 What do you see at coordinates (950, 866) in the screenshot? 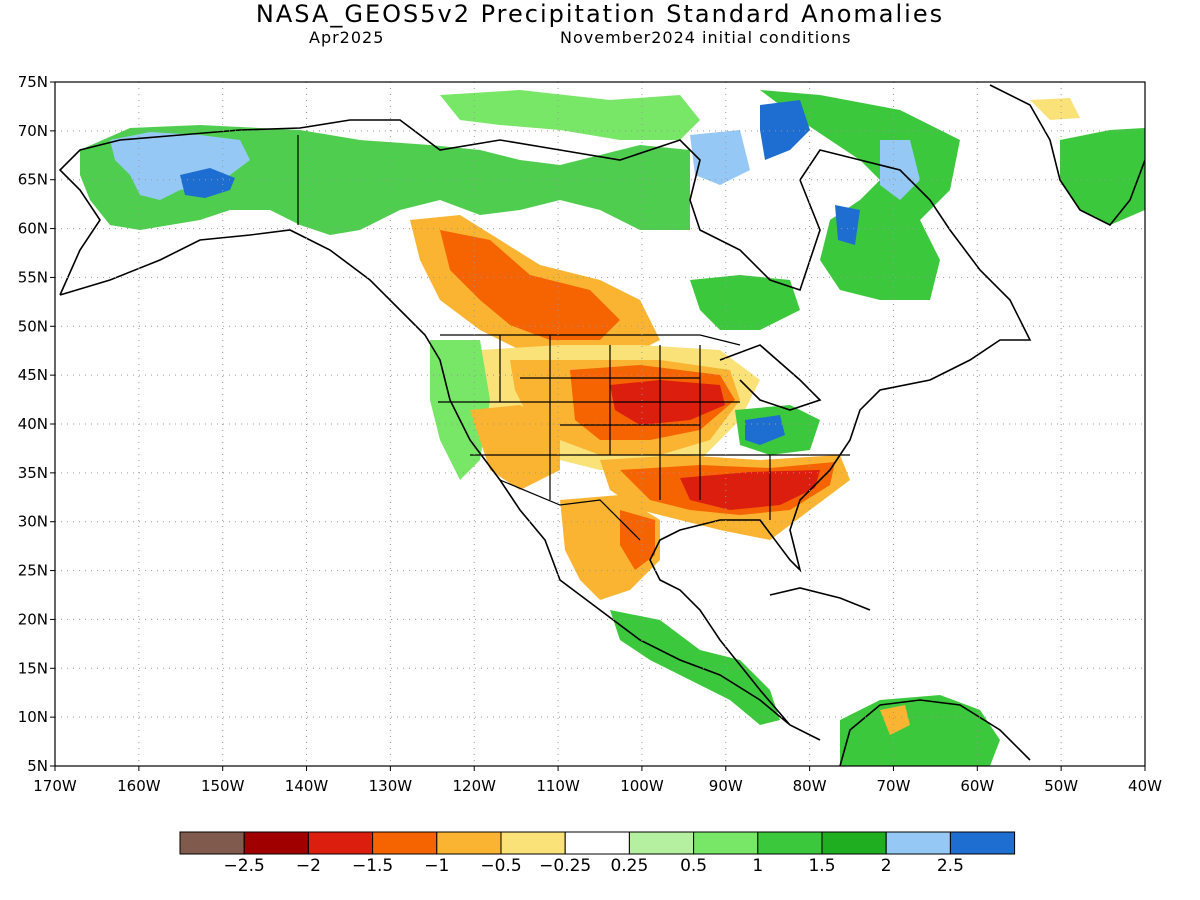
I see `colorbar-label: 2.5` at bounding box center [950, 866].